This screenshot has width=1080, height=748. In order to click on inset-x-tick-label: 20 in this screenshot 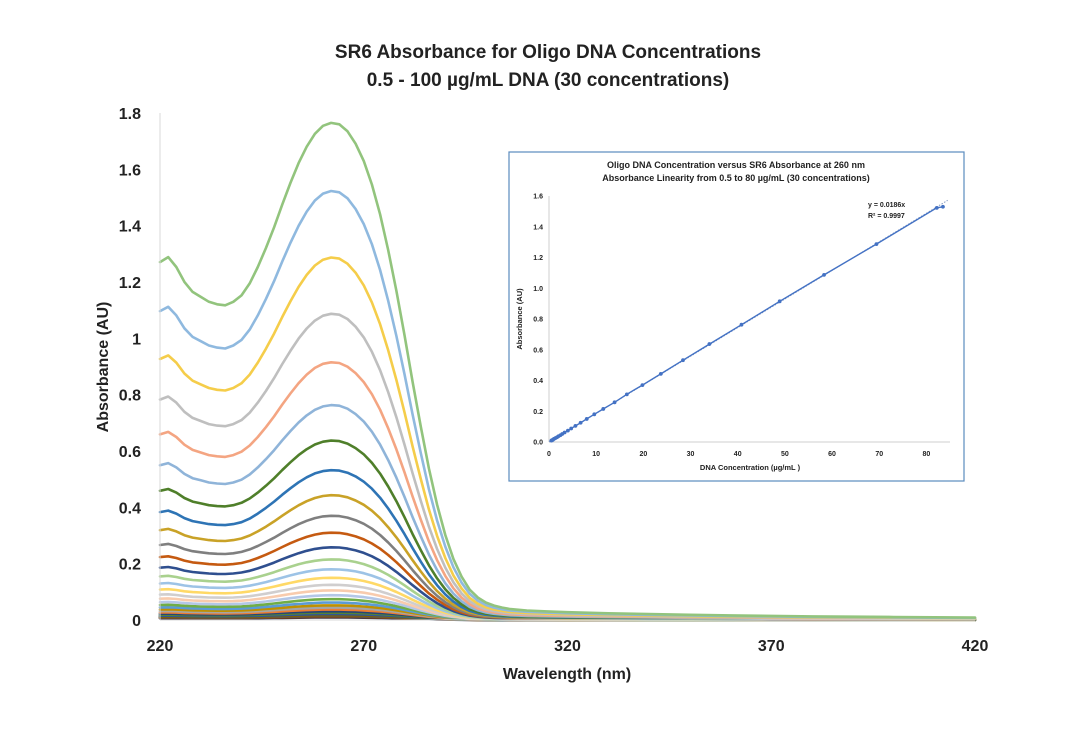, I will do `click(643, 454)`.